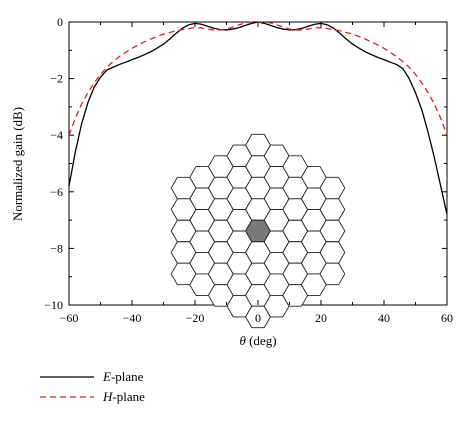  What do you see at coordinates (258, 318) in the screenshot?
I see `x-tick-label: 0` at bounding box center [258, 318].